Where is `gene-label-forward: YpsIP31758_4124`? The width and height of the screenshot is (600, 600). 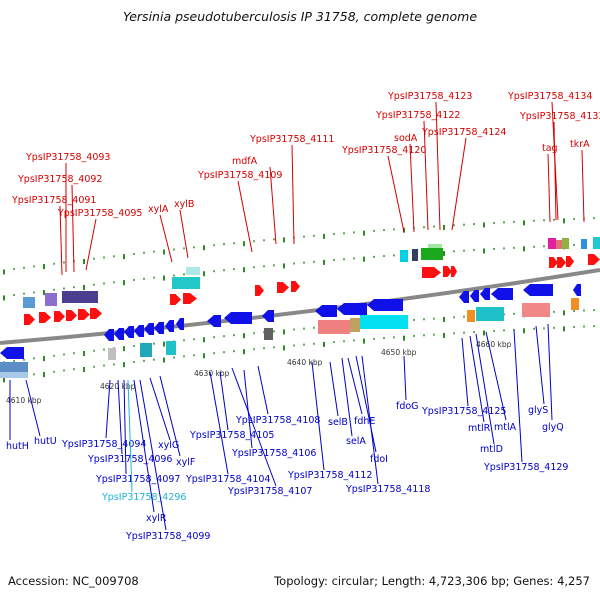
gene-label-forward: YpsIP31758_4124 is located at coordinates (463, 132).